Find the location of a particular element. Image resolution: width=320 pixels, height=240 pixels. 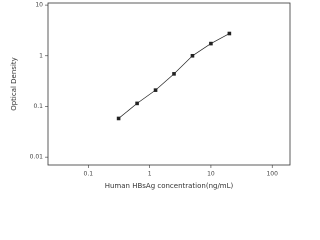

x-tick-label: 0.1 is located at coordinates (89, 174).